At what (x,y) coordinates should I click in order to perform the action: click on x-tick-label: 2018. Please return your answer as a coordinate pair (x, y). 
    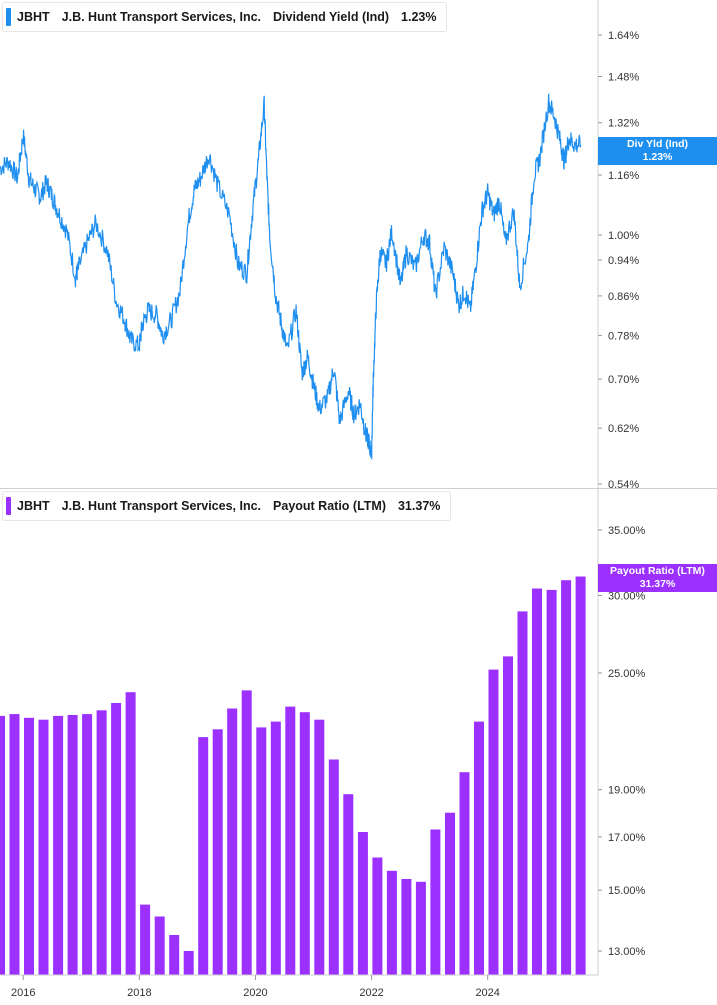
    Looking at the image, I should click on (139, 993).